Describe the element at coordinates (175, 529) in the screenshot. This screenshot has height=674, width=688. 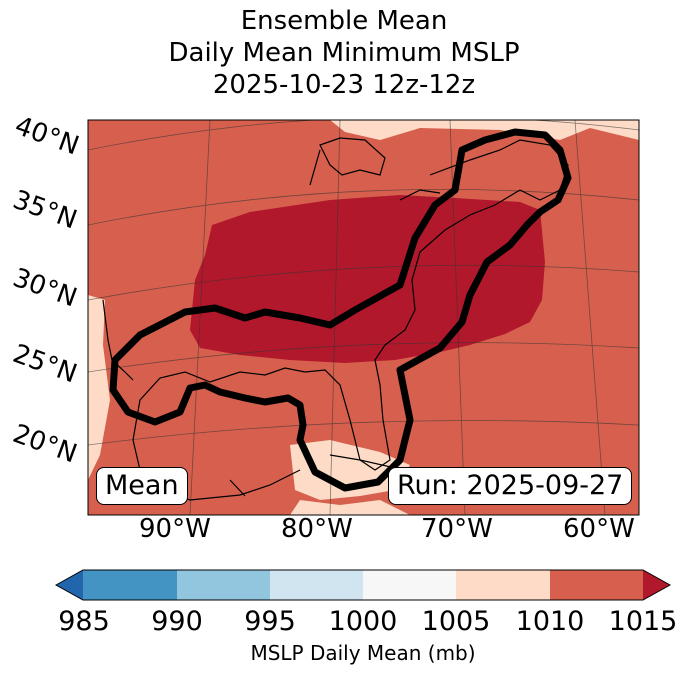
I see `lon-label-90w: 90°W` at that location.